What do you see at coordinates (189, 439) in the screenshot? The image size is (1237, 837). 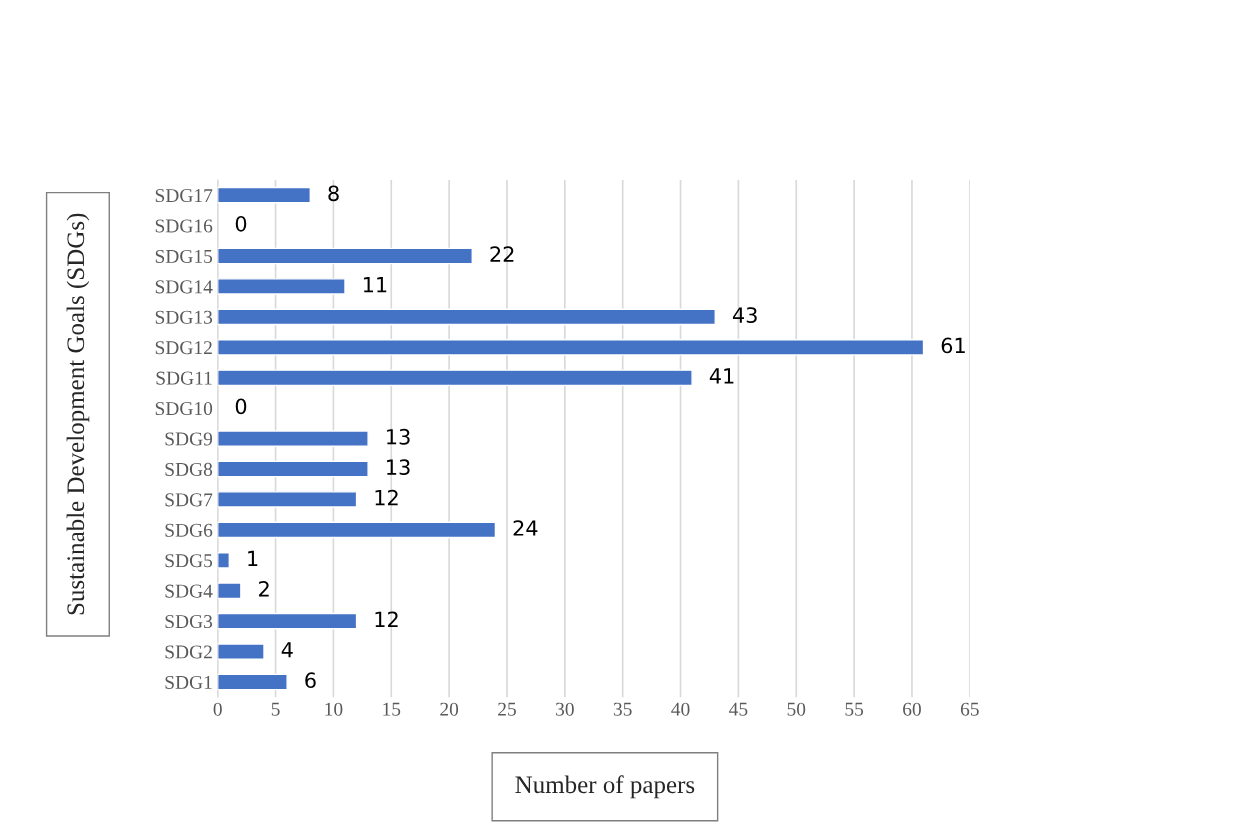 I see `y-tick-label: SDG9` at bounding box center [189, 439].